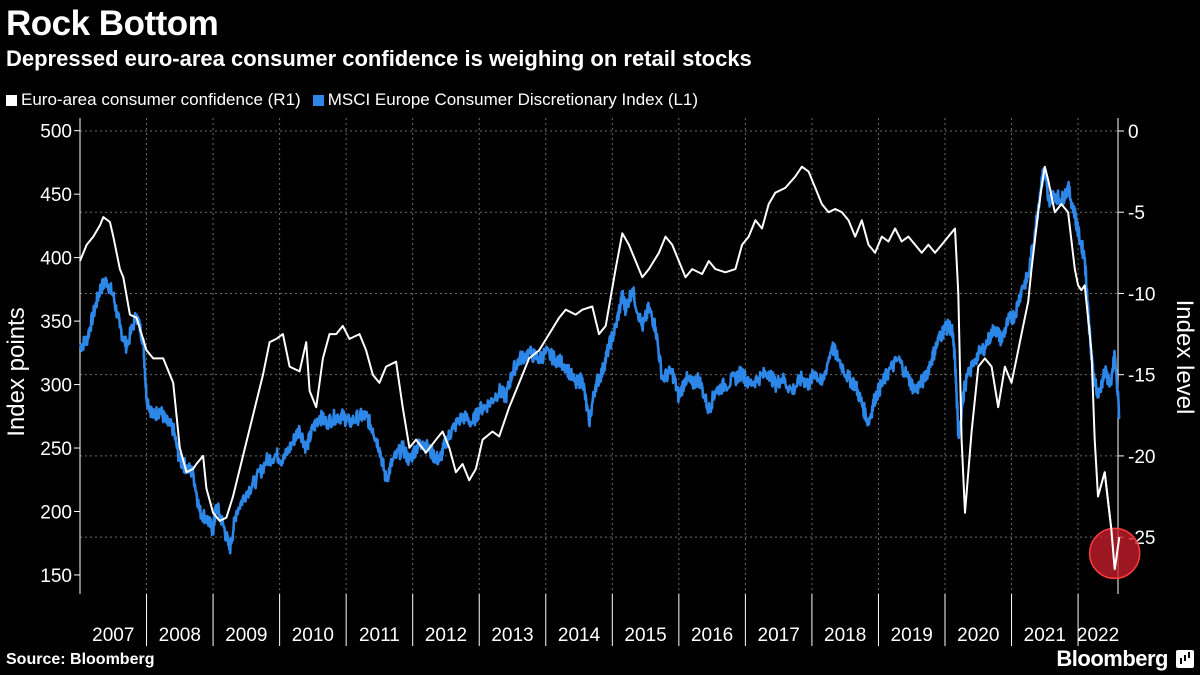 Image resolution: width=1200 pixels, height=675 pixels. Describe the element at coordinates (1112, 658) in the screenshot. I see `brand-logo: Bloomberg` at that location.